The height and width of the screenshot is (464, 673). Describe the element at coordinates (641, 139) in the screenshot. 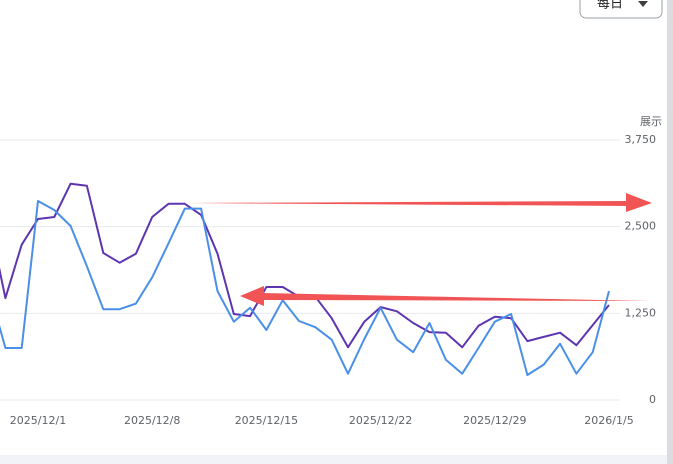

I see `y-tick-label: 3,750` at that location.